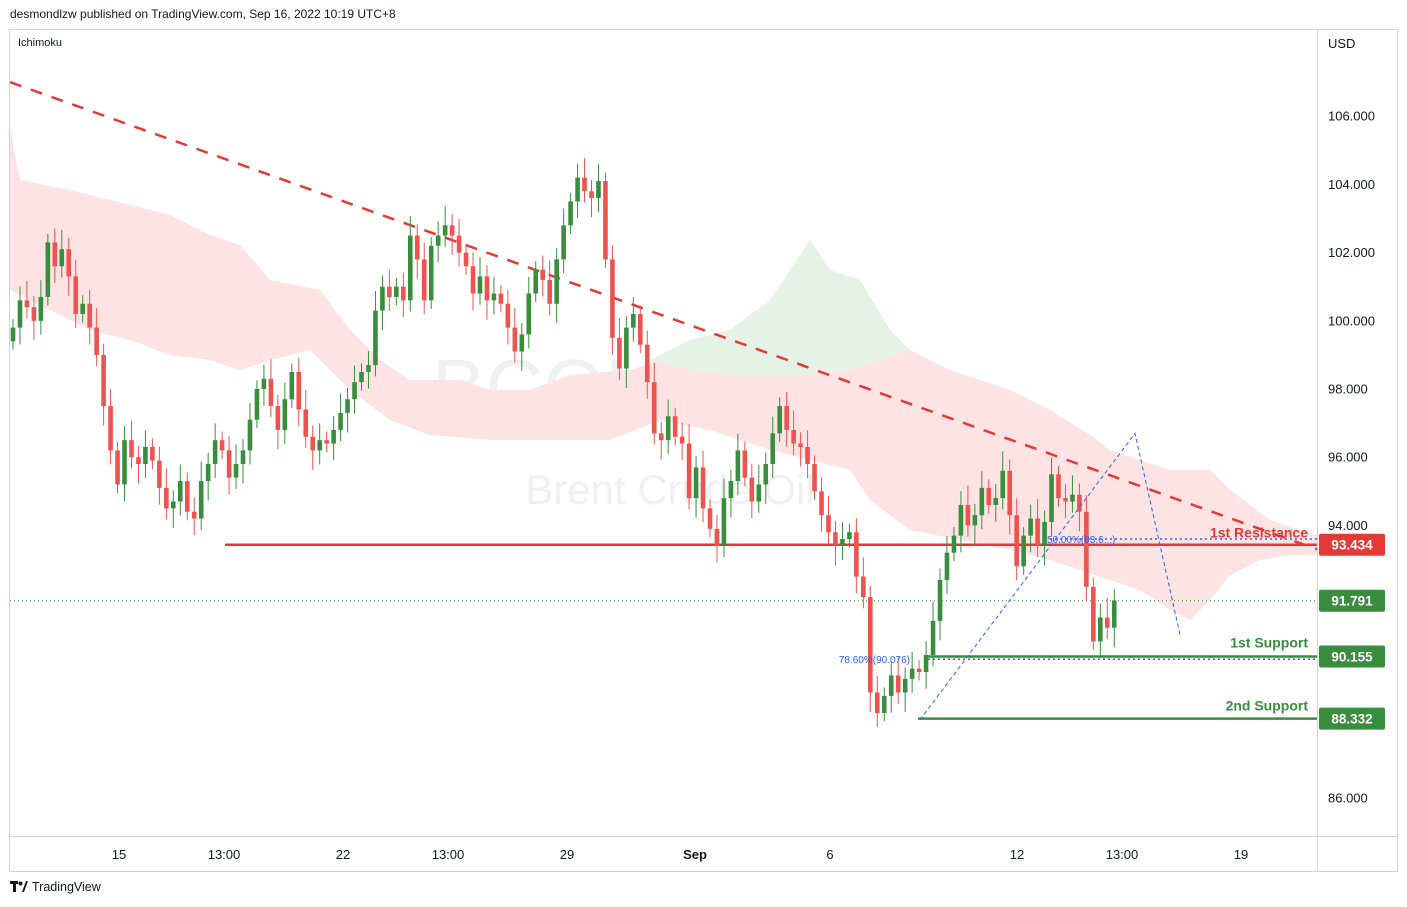  What do you see at coordinates (1050, 576) in the screenshot?
I see `fib-swing-lines` at bounding box center [1050, 576].